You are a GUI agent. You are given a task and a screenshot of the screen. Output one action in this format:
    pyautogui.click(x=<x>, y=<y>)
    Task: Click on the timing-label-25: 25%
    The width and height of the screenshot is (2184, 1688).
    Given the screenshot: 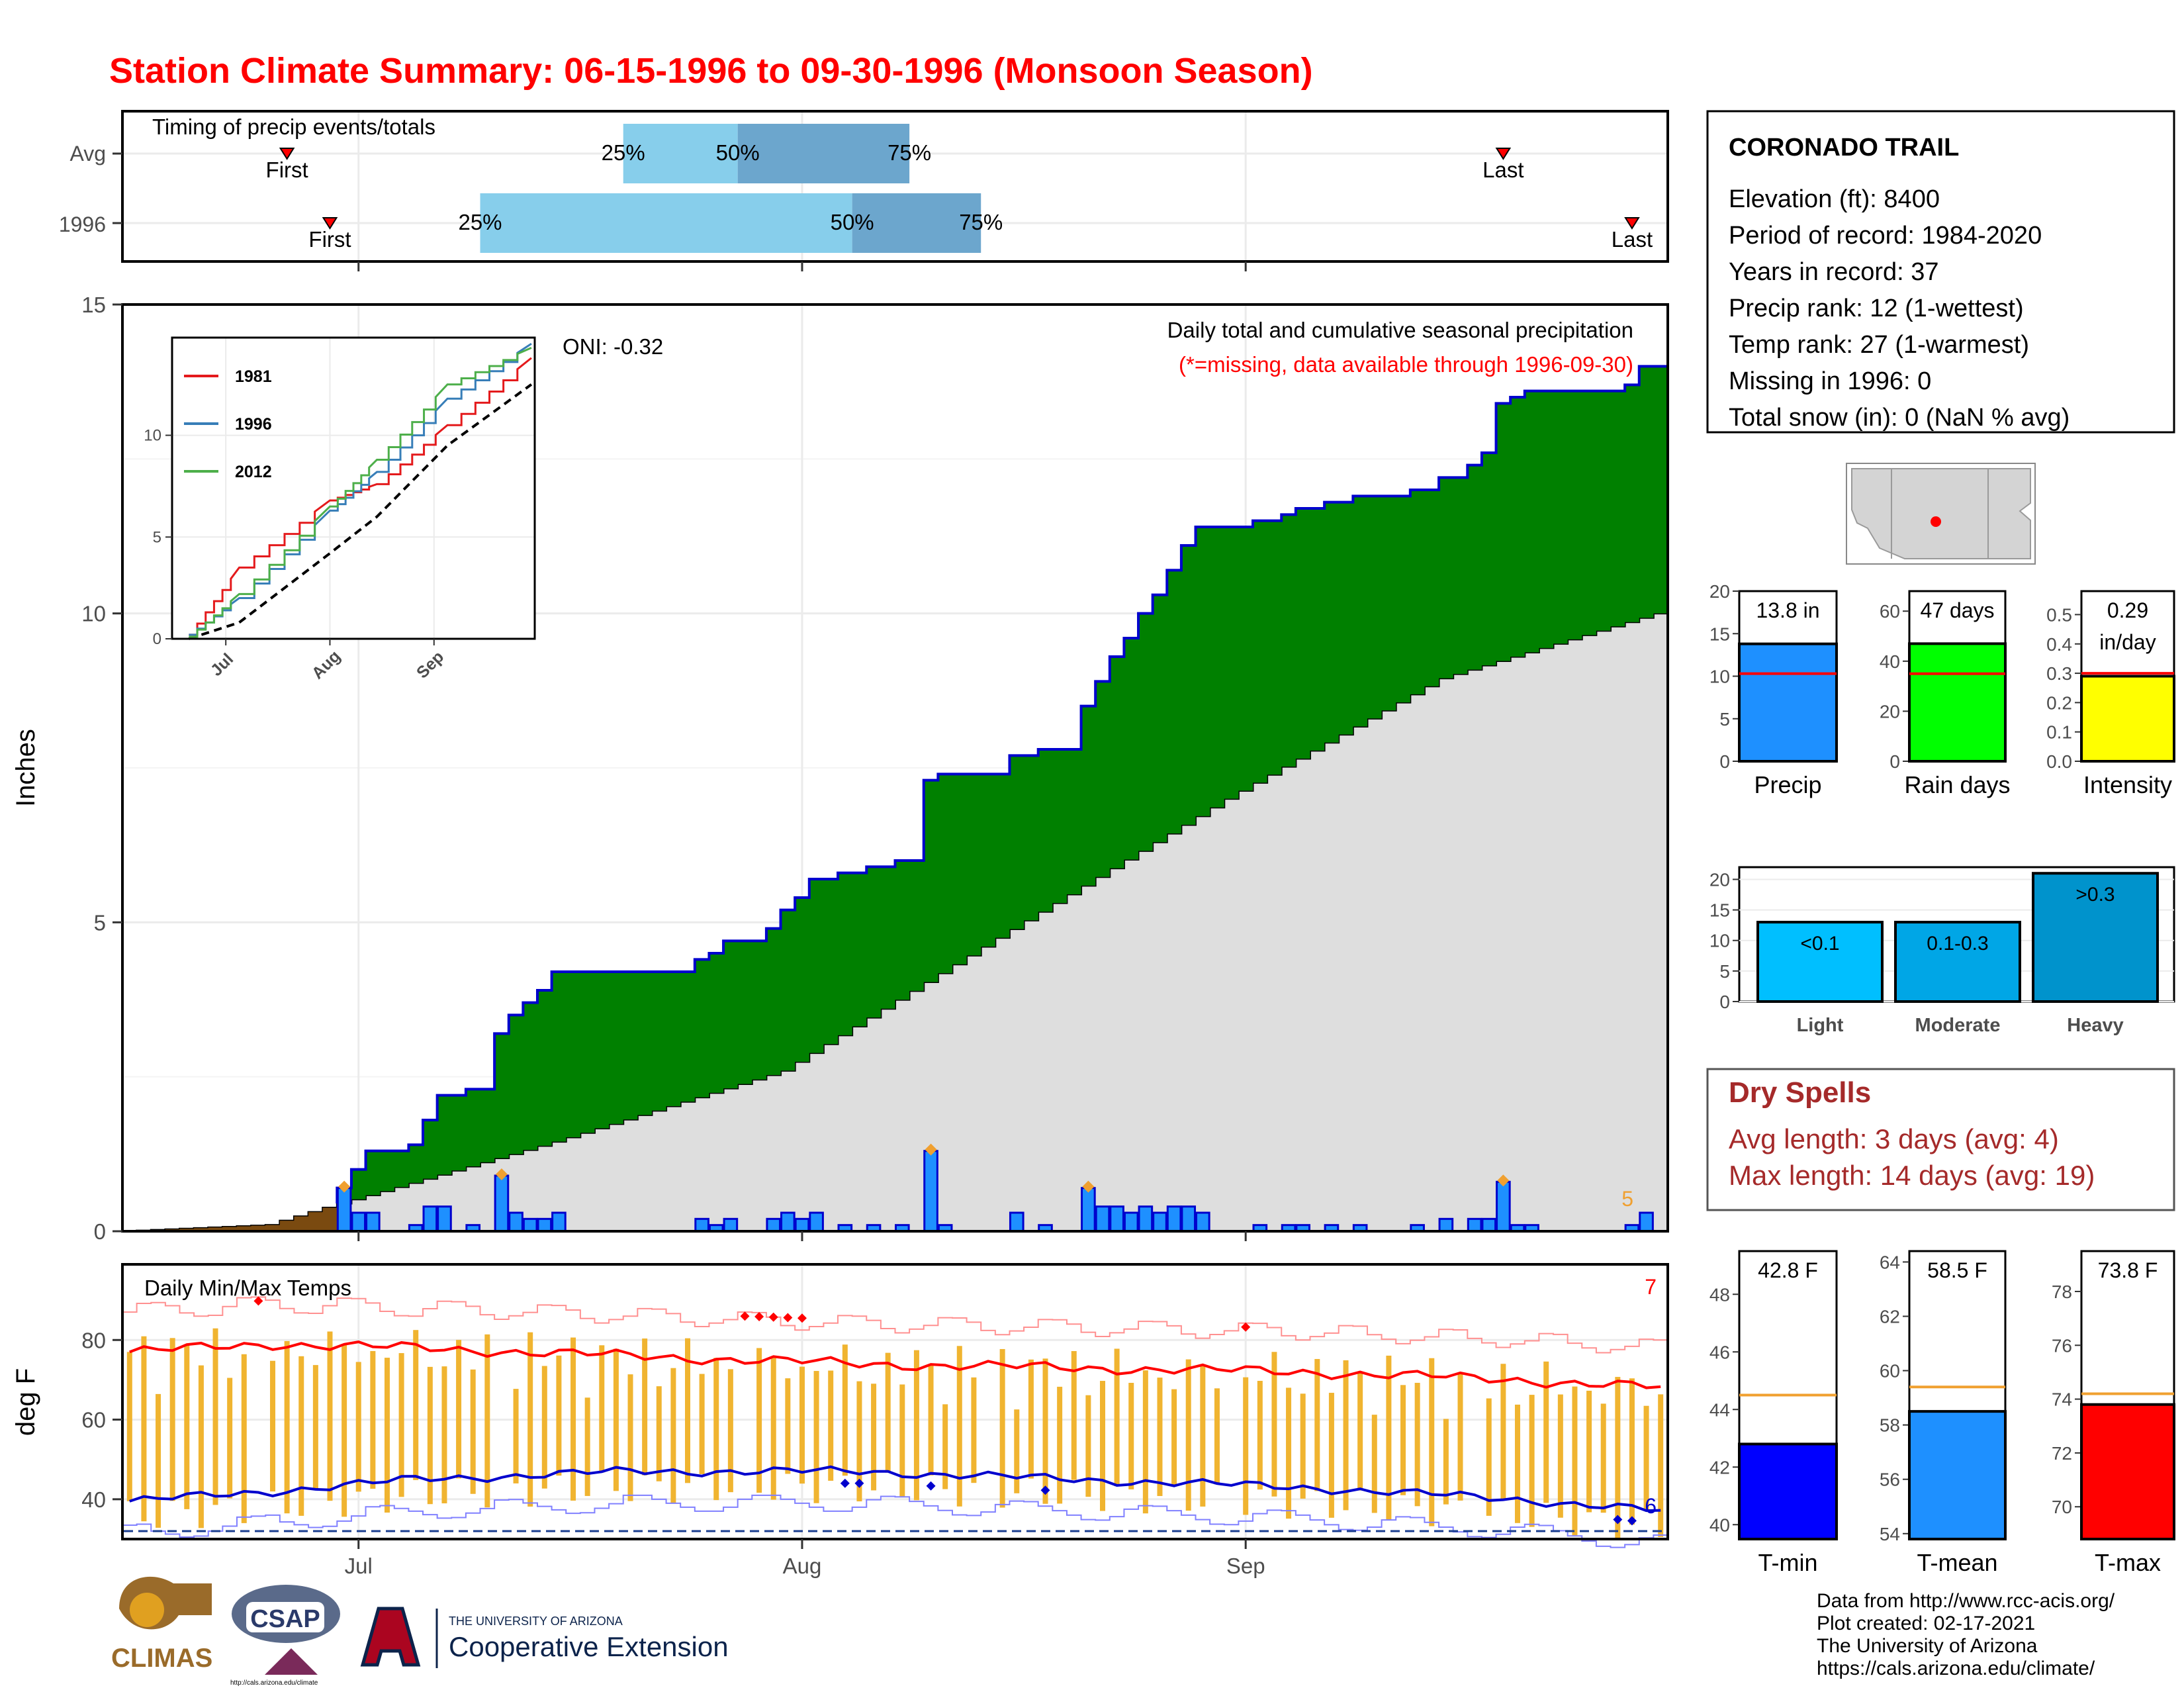 What is the action you would take?
    pyautogui.click(x=623, y=152)
    